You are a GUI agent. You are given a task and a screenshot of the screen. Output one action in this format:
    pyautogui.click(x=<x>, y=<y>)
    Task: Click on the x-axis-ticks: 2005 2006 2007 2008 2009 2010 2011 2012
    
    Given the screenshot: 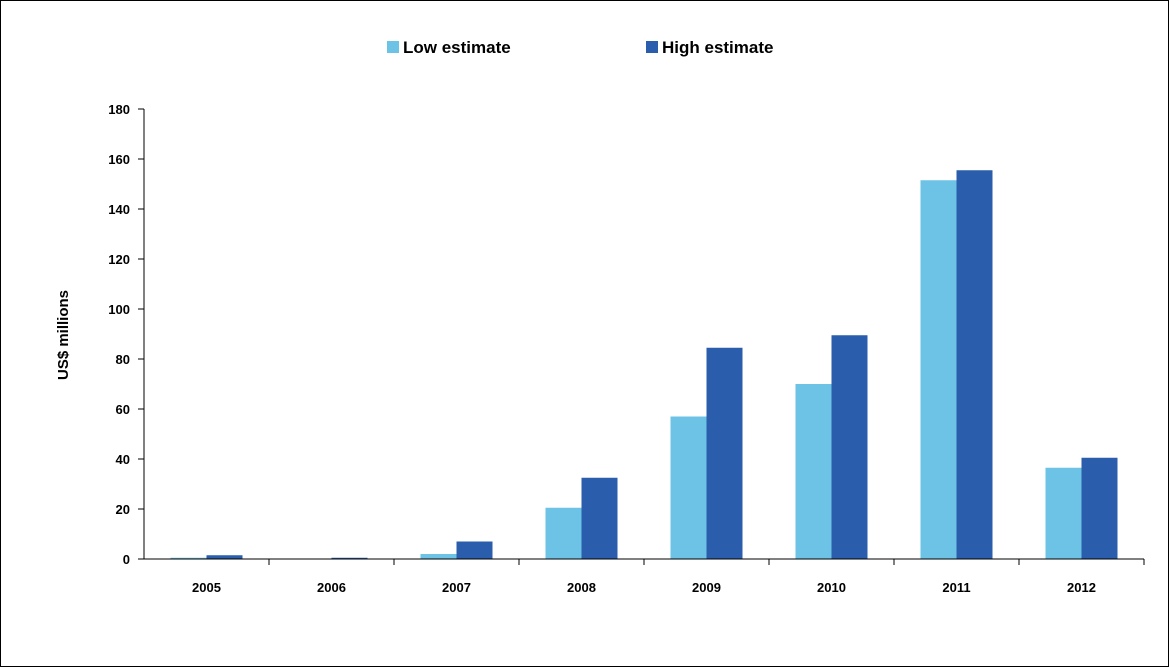 What is the action you would take?
    pyautogui.click(x=668, y=577)
    